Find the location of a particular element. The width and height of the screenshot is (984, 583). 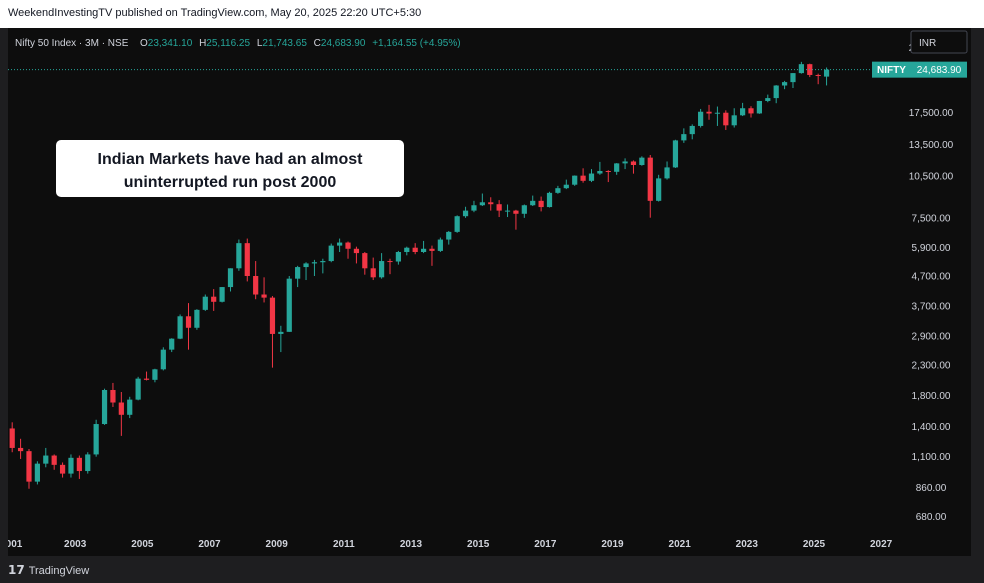

x-tick-label: 2025 is located at coordinates (814, 544).